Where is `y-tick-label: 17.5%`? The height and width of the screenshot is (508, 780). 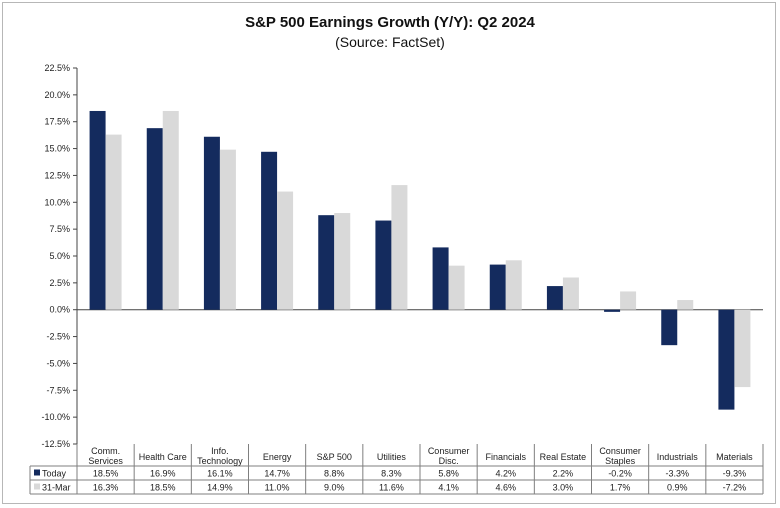 y-tick-label: 17.5% is located at coordinates (57, 122).